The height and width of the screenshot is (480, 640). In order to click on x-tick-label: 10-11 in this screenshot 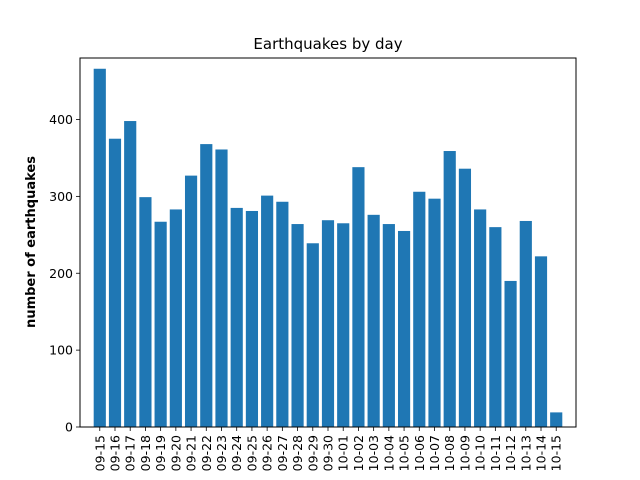, I will do `click(495, 453)`.